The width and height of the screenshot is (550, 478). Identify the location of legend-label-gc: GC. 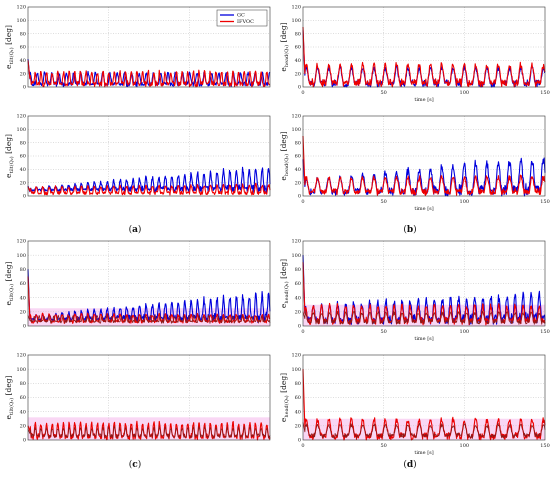
(241, 16).